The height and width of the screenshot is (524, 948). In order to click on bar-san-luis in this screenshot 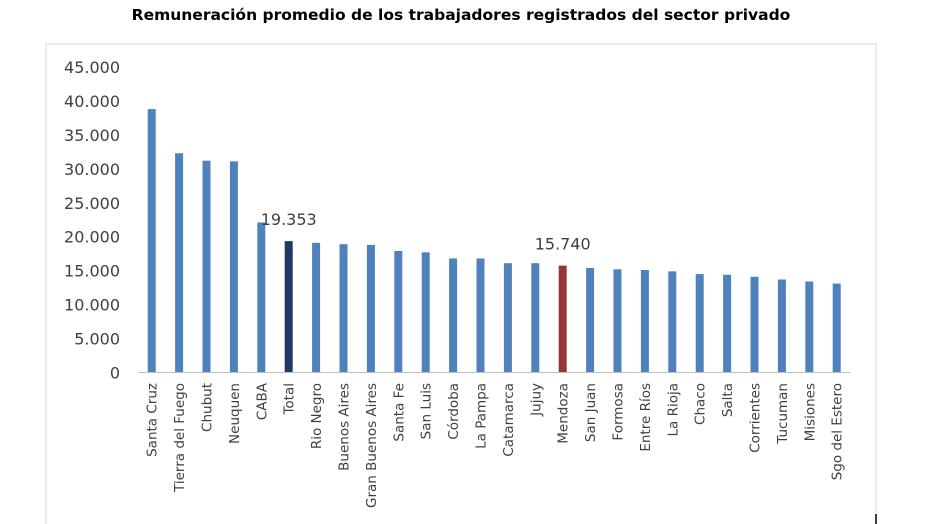, I will do `click(425, 312)`.